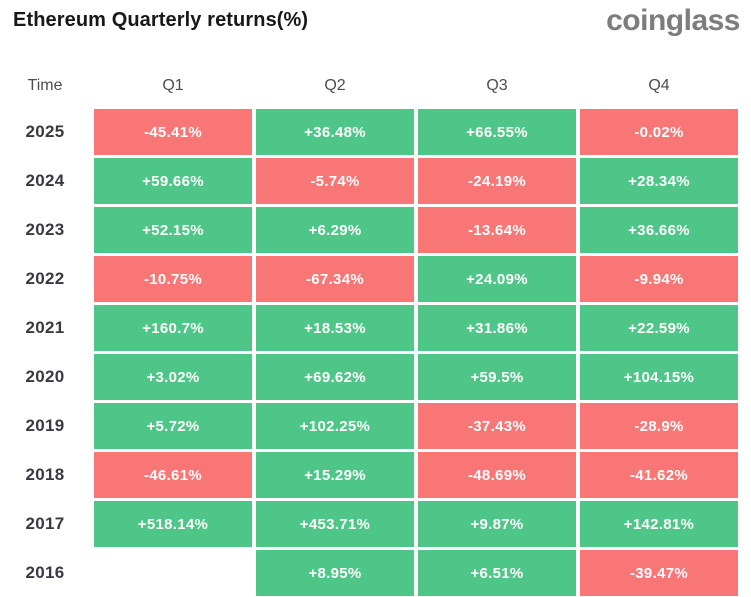 This screenshot has height=597, width=751. Describe the element at coordinates (497, 426) in the screenshot. I see `return-cell: -37.43%` at that location.